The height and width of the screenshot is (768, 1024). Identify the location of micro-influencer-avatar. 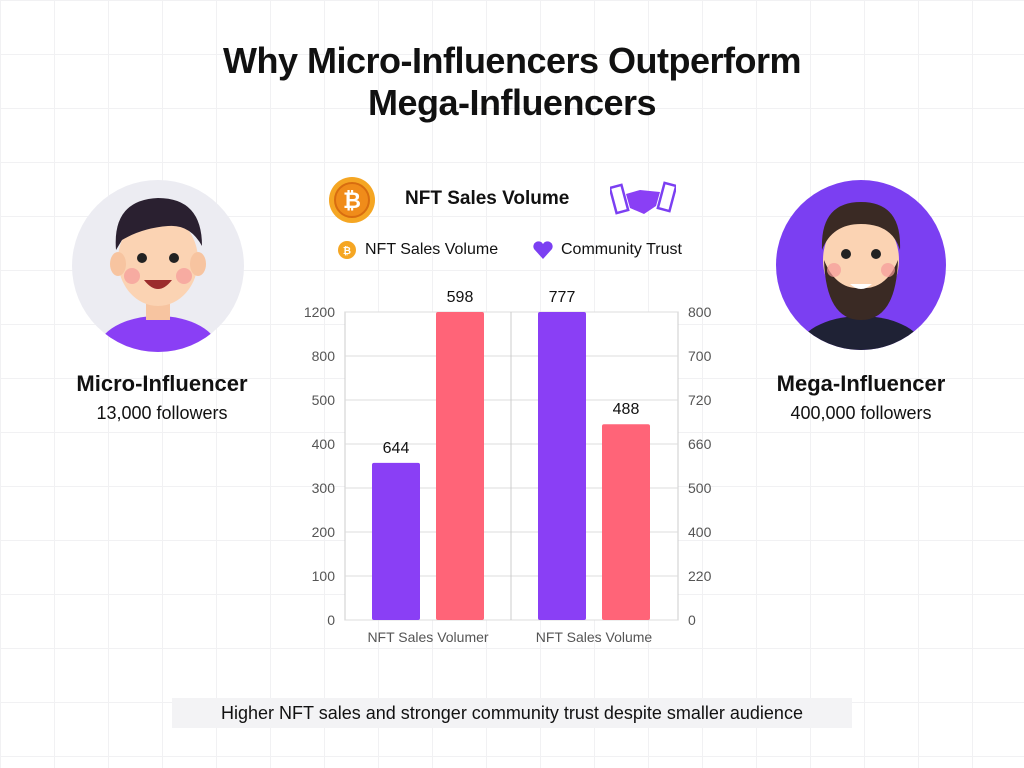
(158, 266).